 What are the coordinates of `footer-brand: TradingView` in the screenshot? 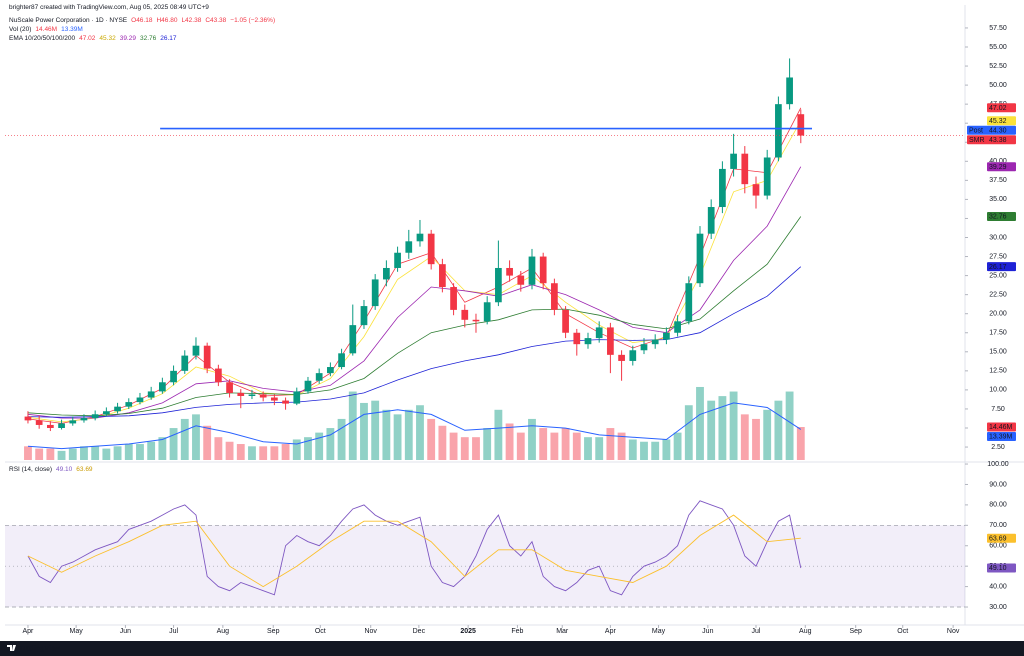 It's located at (40, 648).